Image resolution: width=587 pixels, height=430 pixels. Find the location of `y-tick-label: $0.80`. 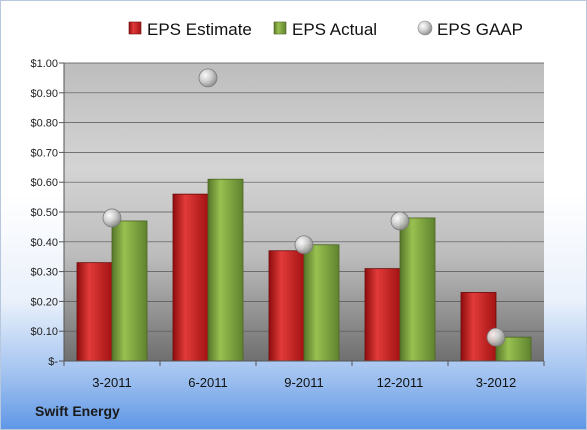

y-tick-label: $0.80 is located at coordinates (44, 124).